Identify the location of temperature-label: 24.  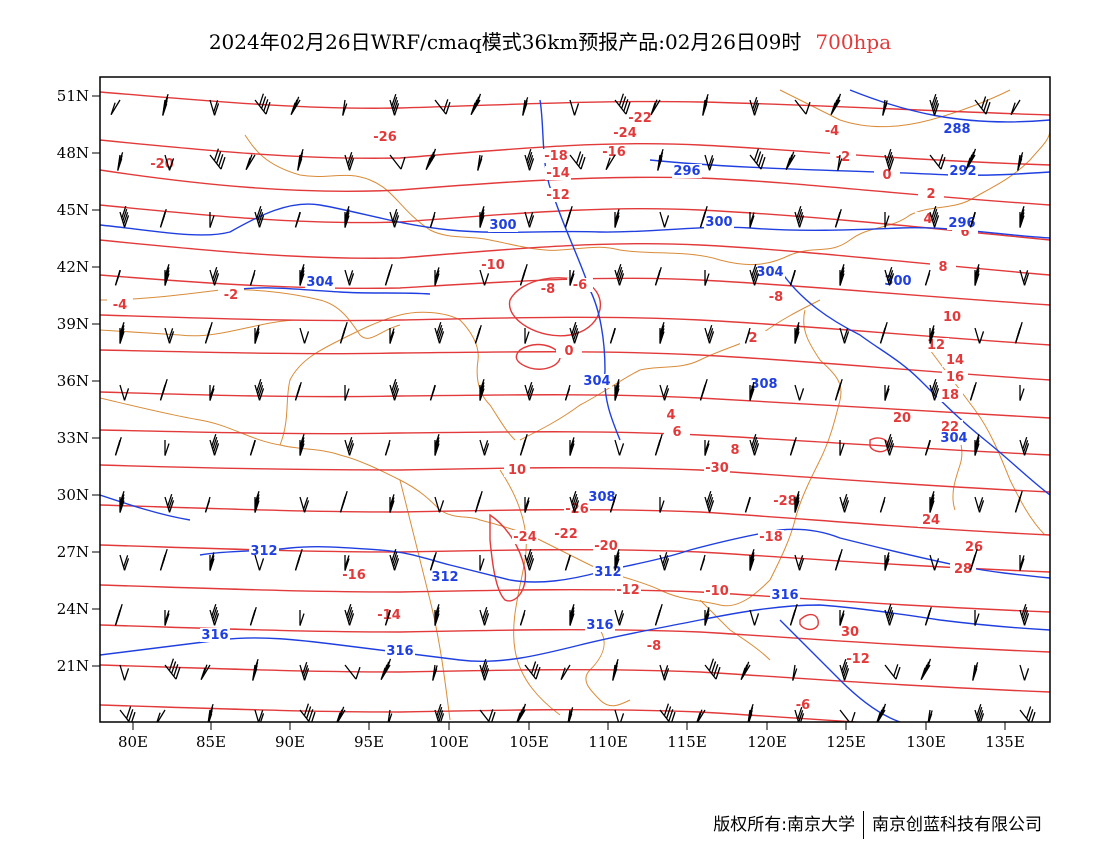
(931, 520).